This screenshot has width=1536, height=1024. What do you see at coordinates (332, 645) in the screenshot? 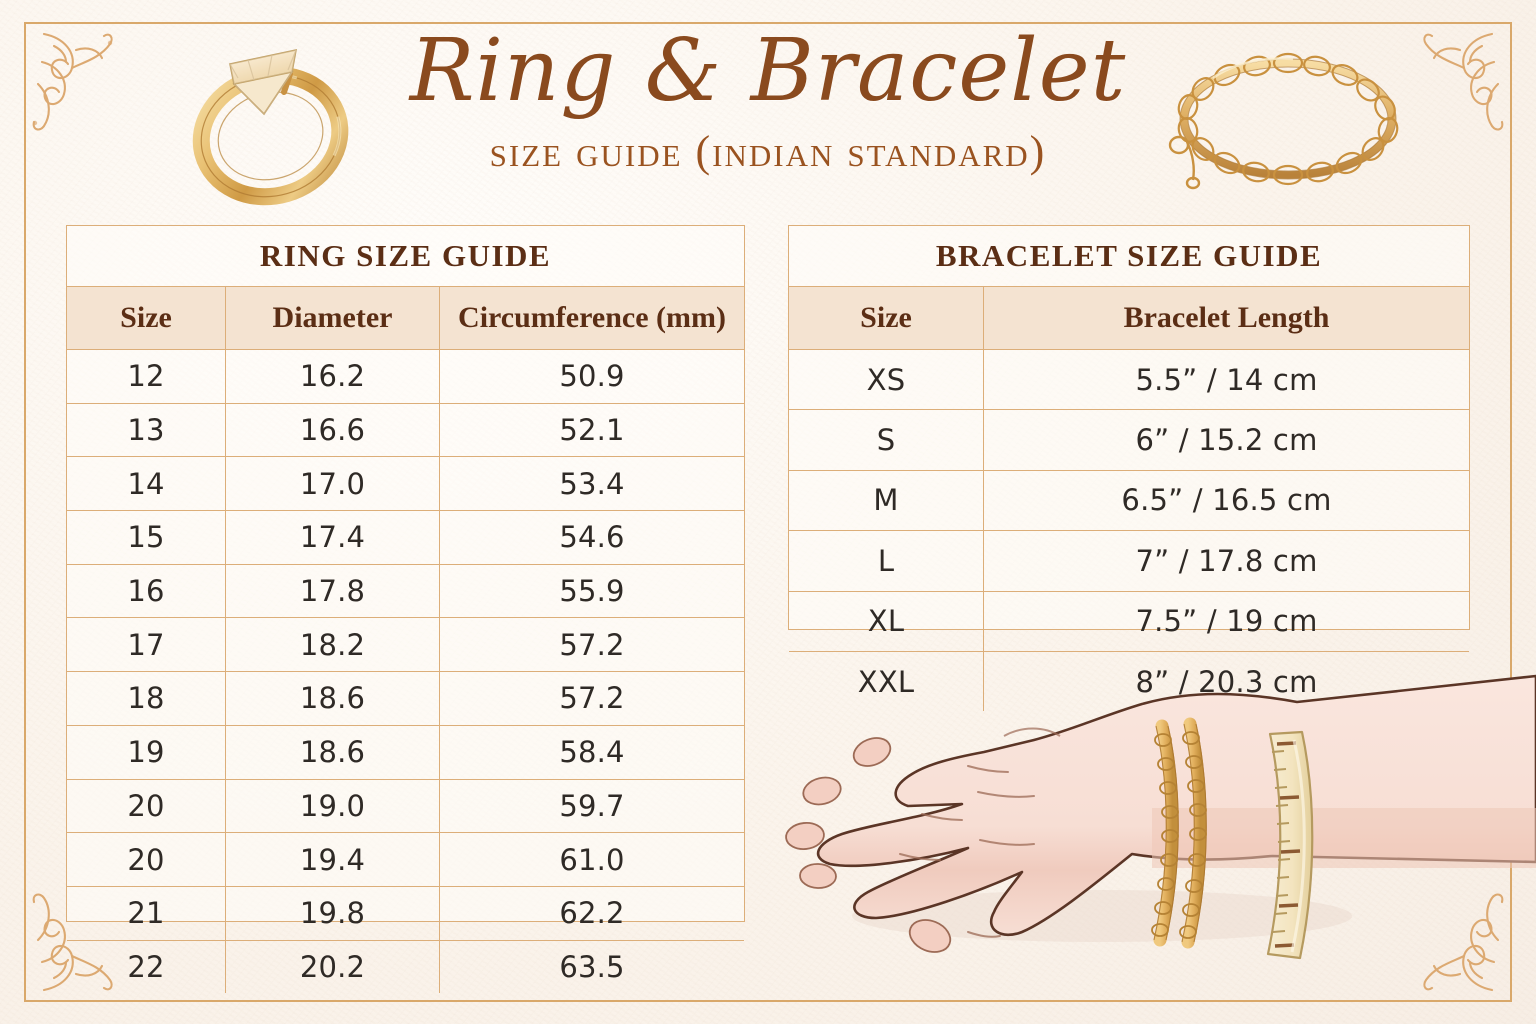
I see `ring_table-cell: 18.2` at bounding box center [332, 645].